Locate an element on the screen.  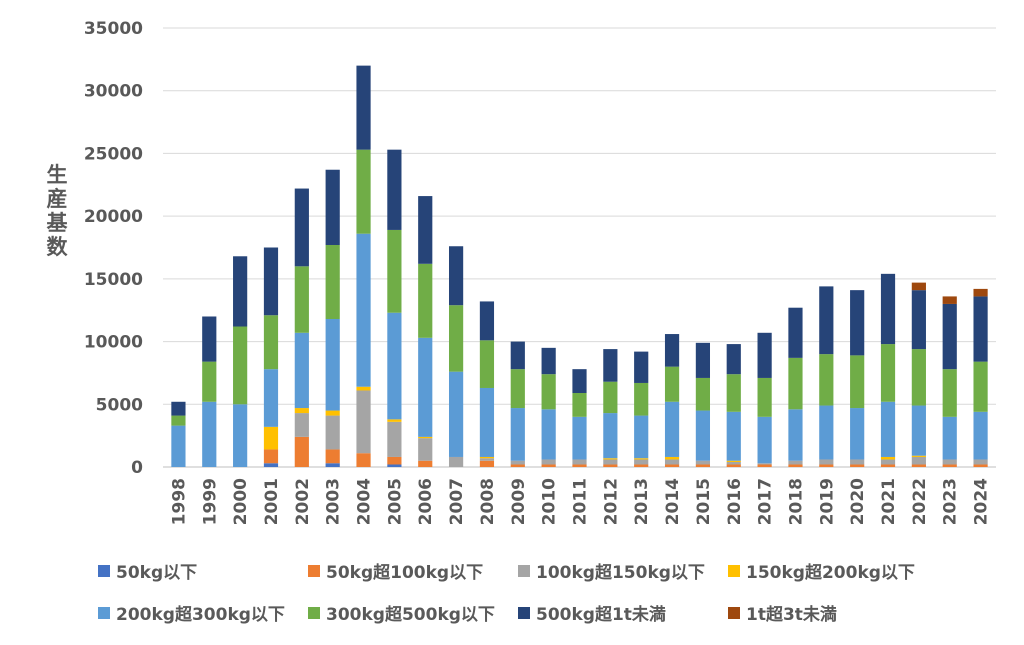
x-tick-label: 2012 is located at coordinates (611, 501).